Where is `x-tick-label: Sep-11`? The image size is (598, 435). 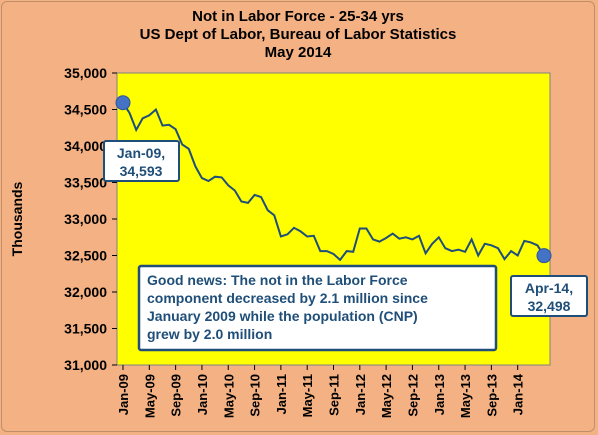 x-tick-label: Sep-11 is located at coordinates (334, 395).